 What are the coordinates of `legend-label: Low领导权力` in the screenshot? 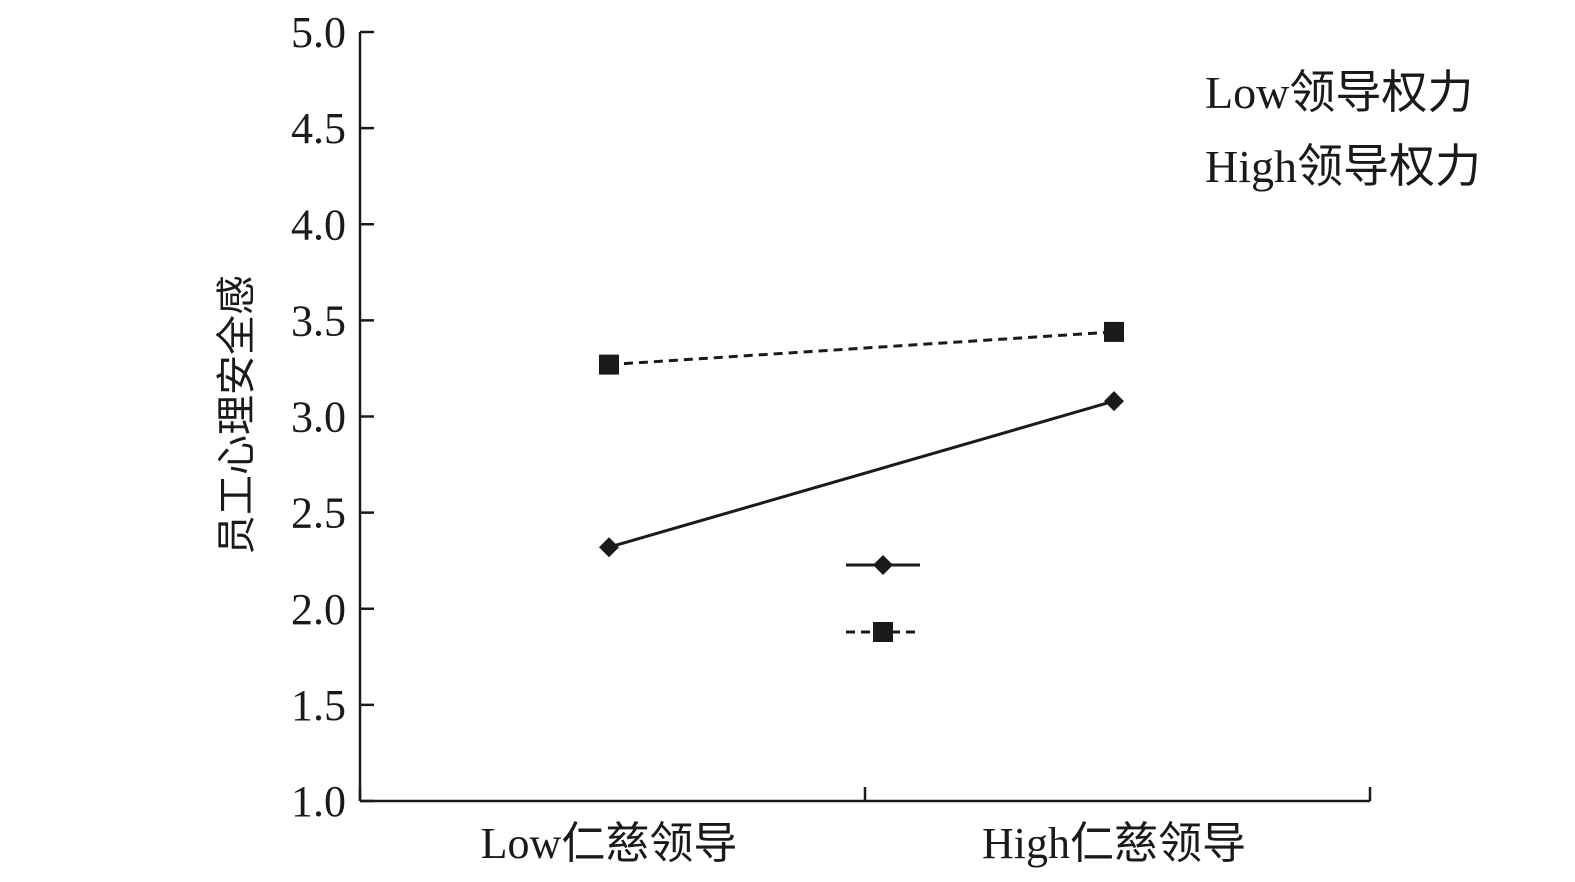 It's located at (1339, 92).